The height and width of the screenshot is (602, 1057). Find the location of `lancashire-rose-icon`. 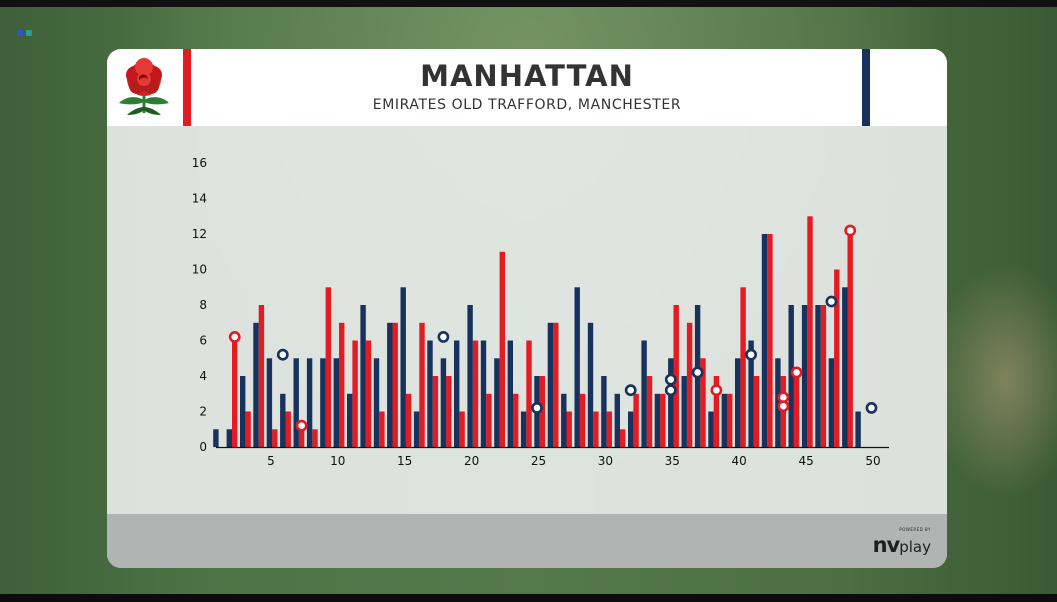

lancashire-rose-icon is located at coordinates (144, 86).